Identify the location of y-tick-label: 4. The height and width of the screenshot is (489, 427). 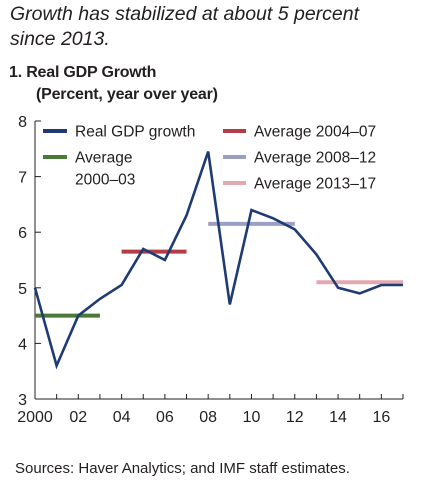
(22, 344).